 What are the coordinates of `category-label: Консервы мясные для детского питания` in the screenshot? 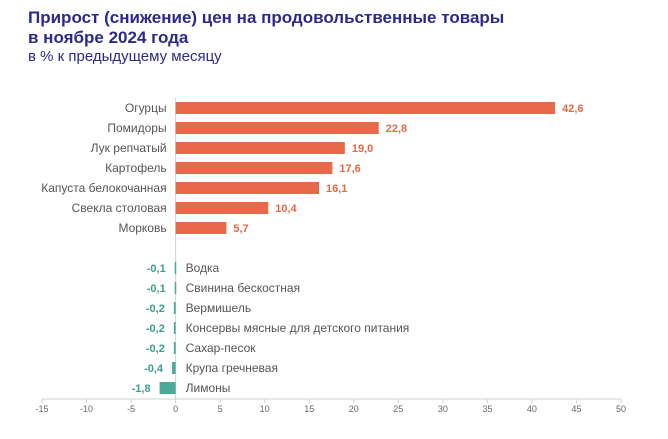 It's located at (298, 328).